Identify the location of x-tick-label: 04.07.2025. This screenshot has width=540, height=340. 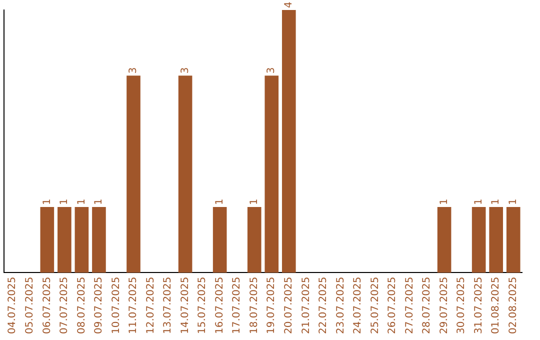
(12, 305).